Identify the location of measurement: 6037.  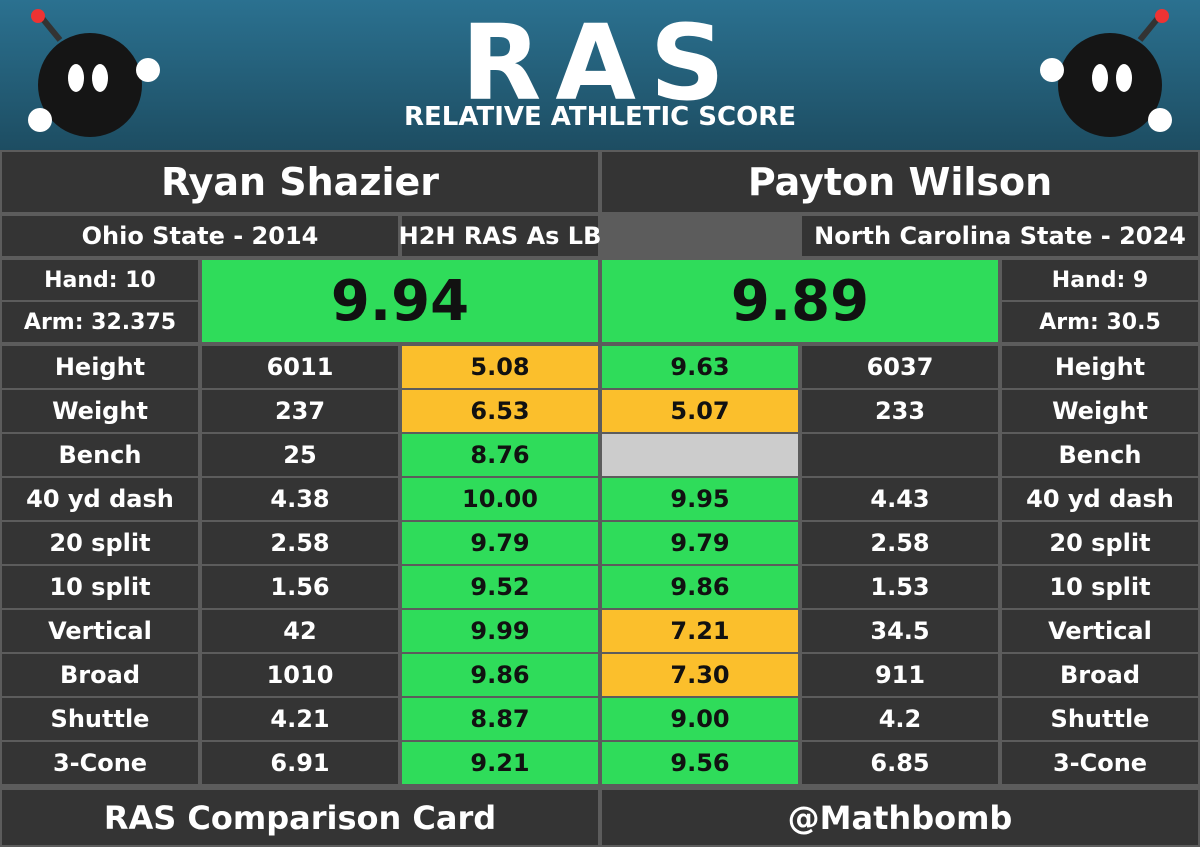
(900, 367).